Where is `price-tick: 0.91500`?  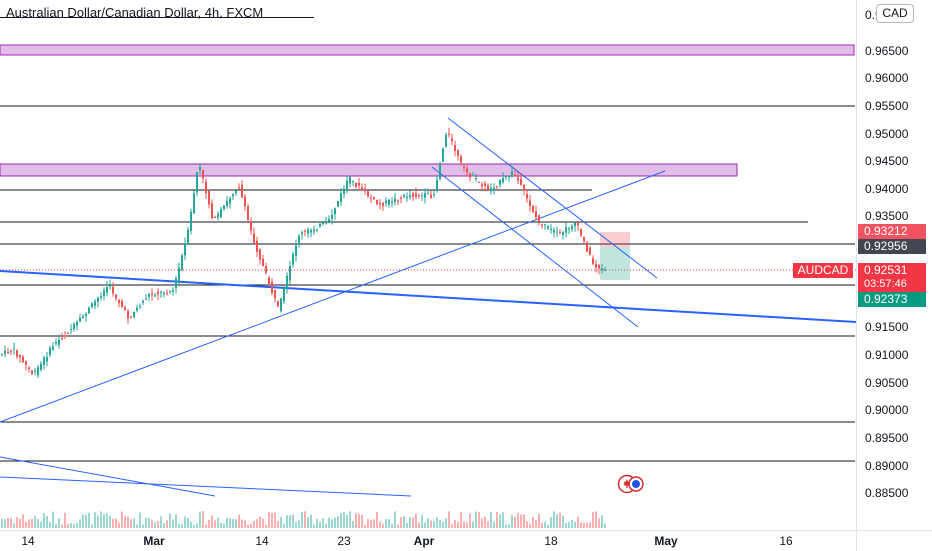
price-tick: 0.91500 is located at coordinates (887, 327).